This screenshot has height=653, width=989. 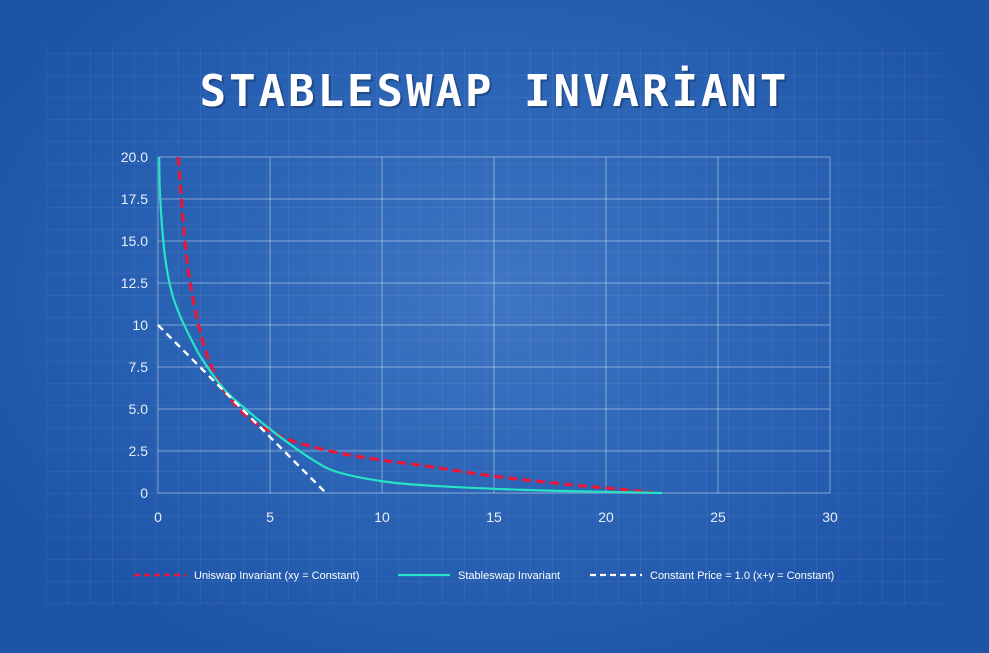 What do you see at coordinates (270, 517) in the screenshot?
I see `x-tick-label: 5` at bounding box center [270, 517].